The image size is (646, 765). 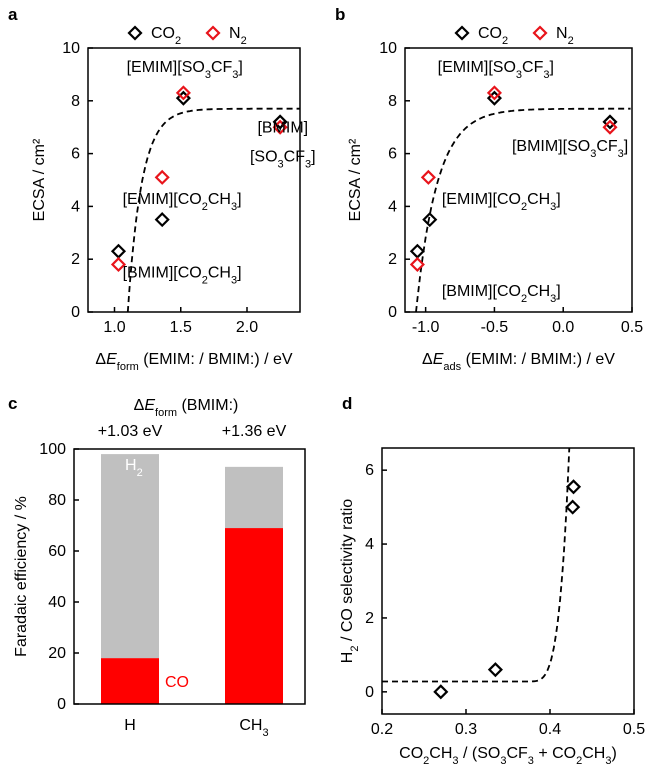 I want to click on y-tick-label: 40, so click(x=57, y=602).